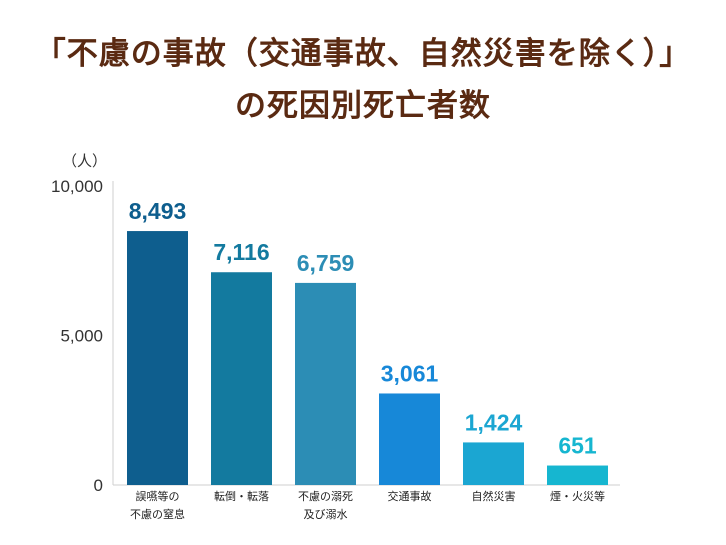  Describe the element at coordinates (157, 514) in the screenshot. I see `x-category-label: 不慮の窒息` at that location.